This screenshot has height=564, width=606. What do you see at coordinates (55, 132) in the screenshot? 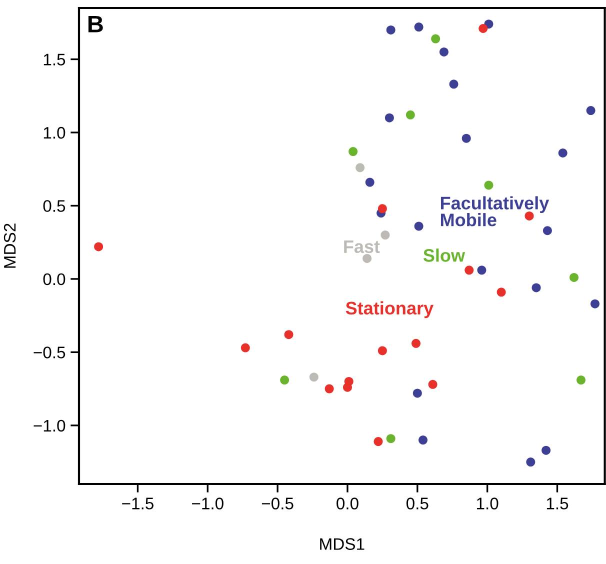
I see `y-tick-label: 1.0` at bounding box center [55, 132].